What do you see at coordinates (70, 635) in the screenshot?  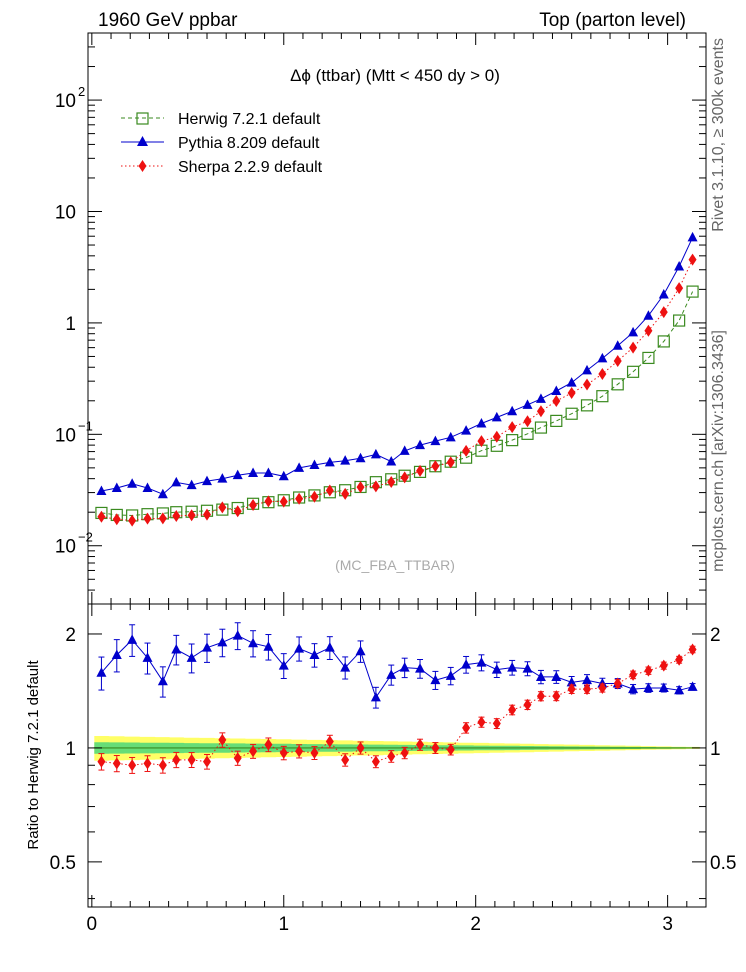 I see `ratio-y-tick-label: 2` at bounding box center [70, 635].